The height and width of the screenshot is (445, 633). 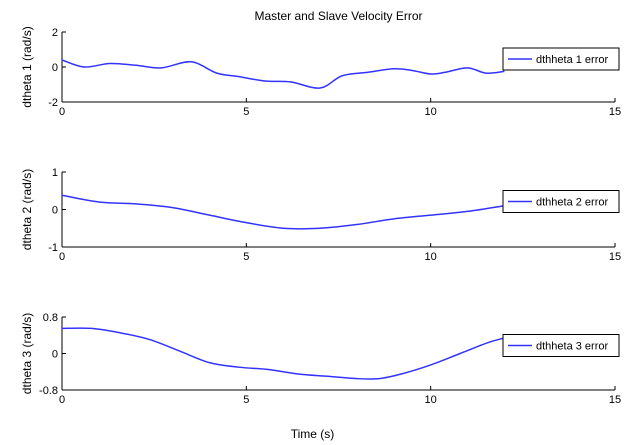 What do you see at coordinates (48, 391) in the screenshot?
I see `y-tick-label: -0.8` at bounding box center [48, 391].